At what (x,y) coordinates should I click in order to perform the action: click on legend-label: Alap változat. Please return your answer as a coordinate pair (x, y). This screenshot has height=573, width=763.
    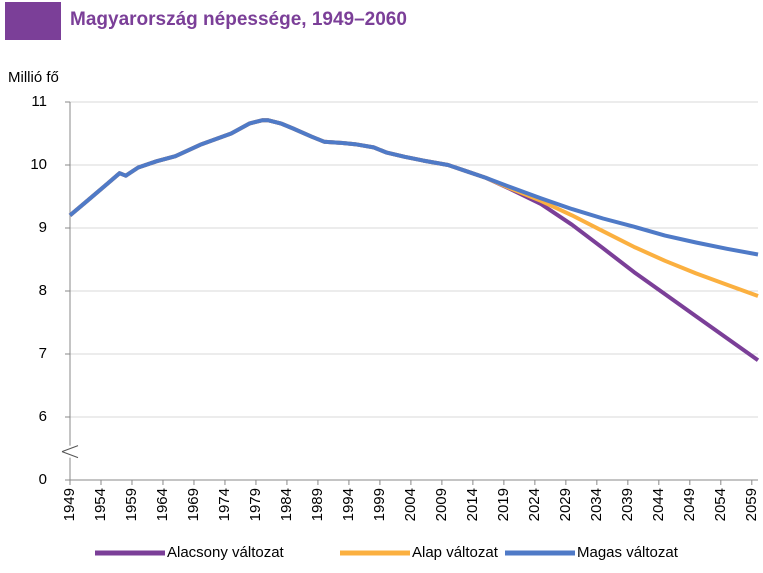
    Looking at the image, I should click on (455, 552).